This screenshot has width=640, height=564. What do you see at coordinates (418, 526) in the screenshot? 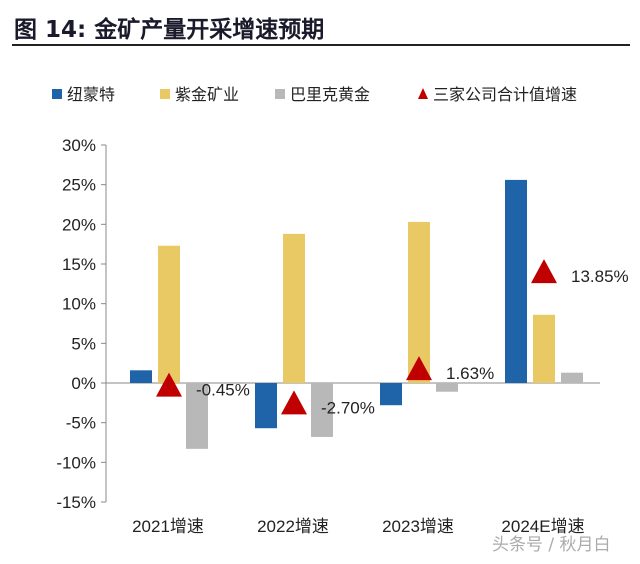
I see `x-tick-label: 2023增速` at bounding box center [418, 526].